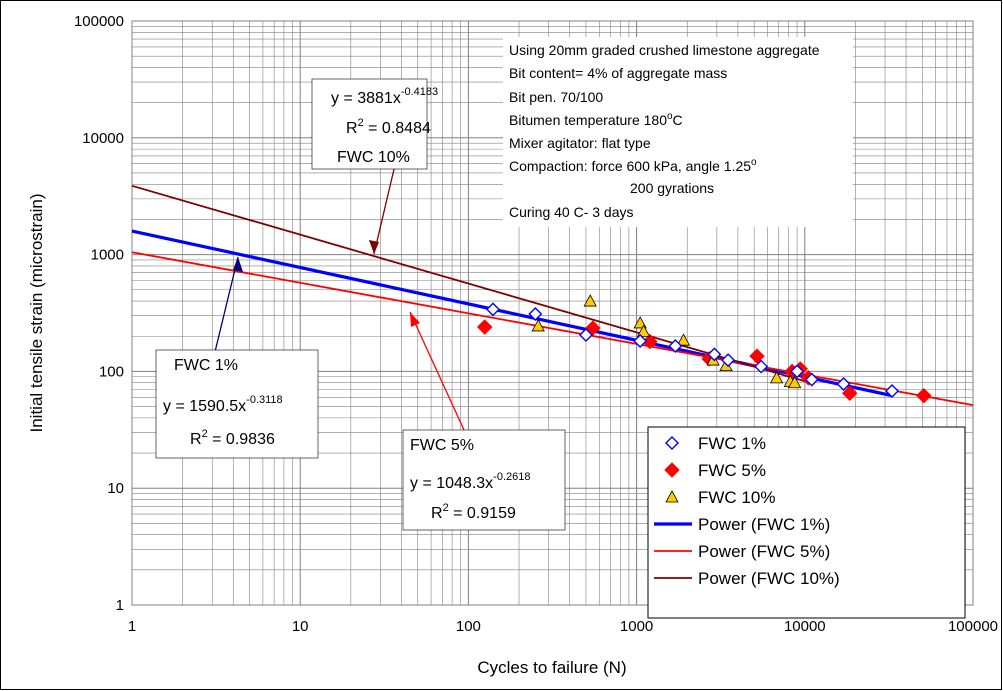 Image resolution: width=1003 pixels, height=691 pixels. I want to click on fwc5-r2: R2 = 0.9159, so click(473, 512).